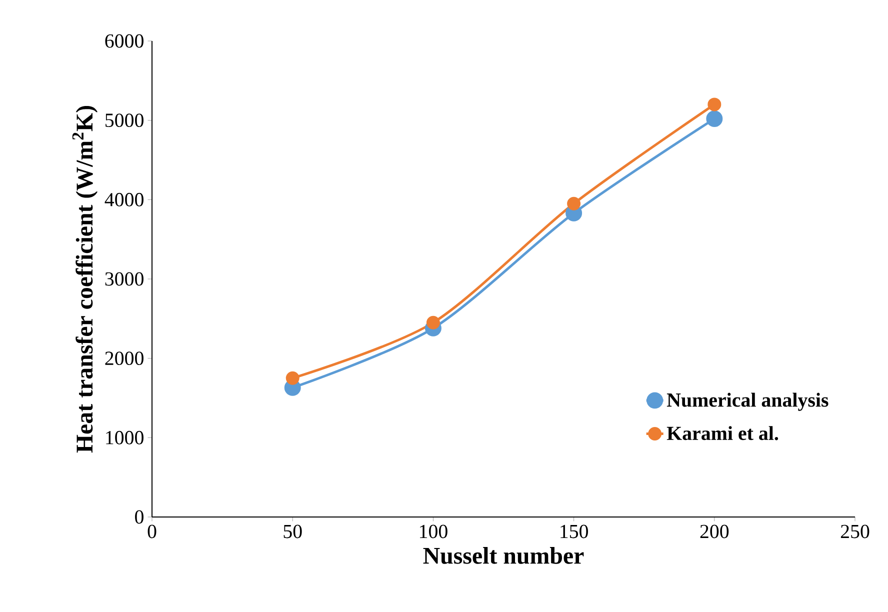  I want to click on x-tick-label: 200, so click(714, 531).